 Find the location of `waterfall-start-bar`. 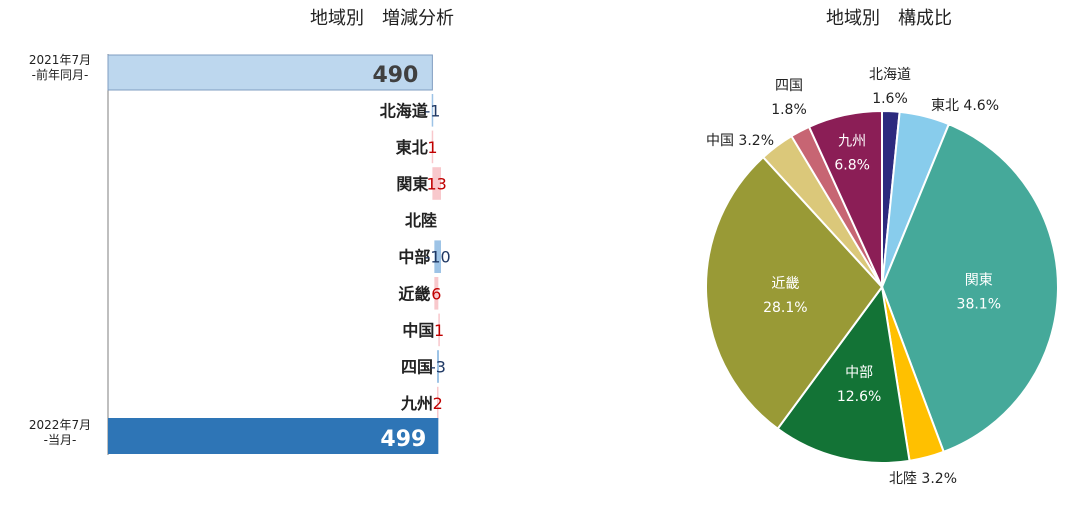

waterfall-start-bar is located at coordinates (270, 72).